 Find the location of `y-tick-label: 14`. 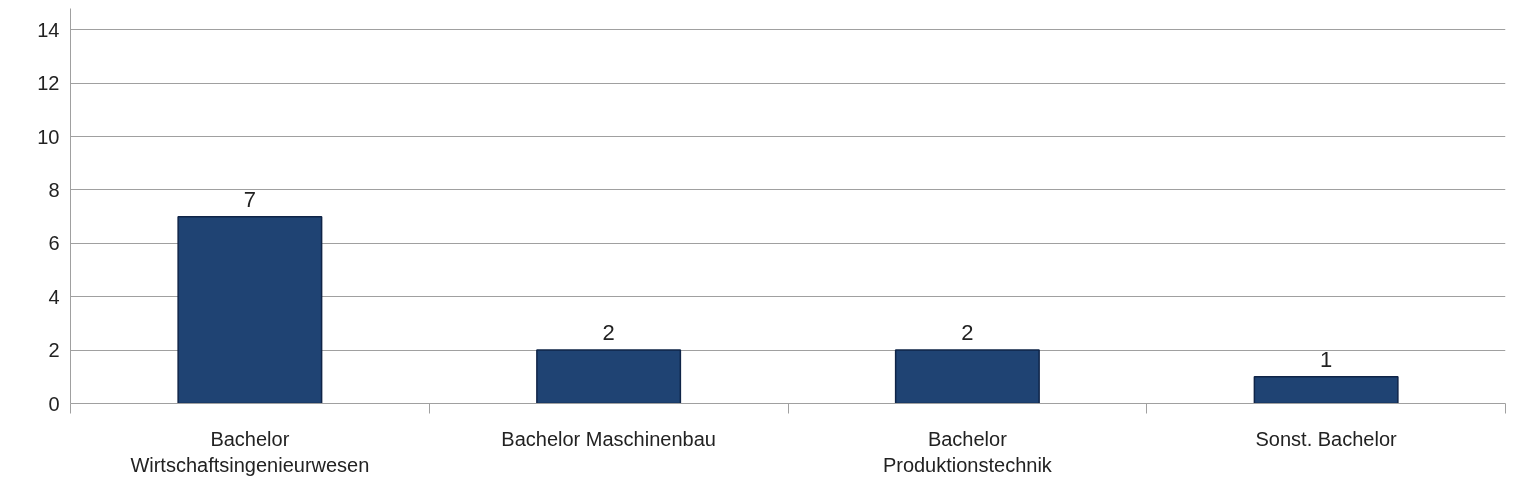

y-tick-label: 14 is located at coordinates (48, 29).